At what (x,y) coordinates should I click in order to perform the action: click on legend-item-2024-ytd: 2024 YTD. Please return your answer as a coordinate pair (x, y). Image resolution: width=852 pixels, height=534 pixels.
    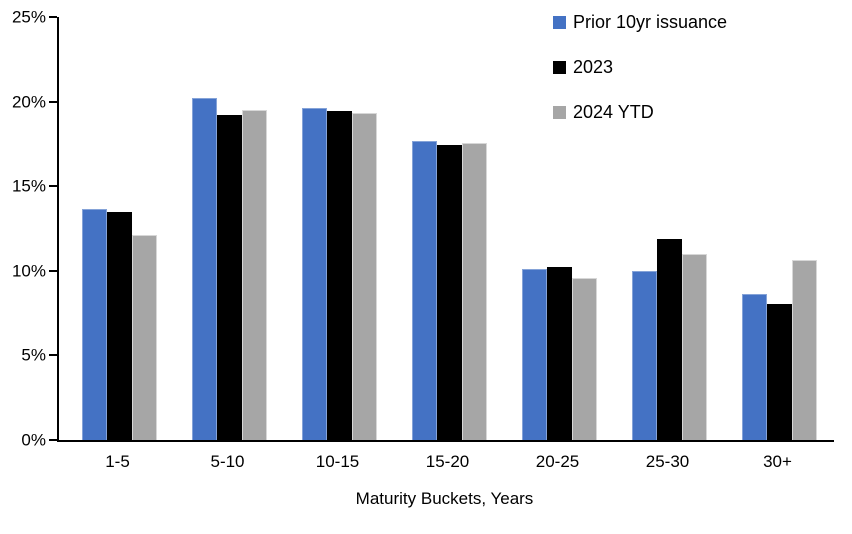
    Looking at the image, I should click on (640, 112).